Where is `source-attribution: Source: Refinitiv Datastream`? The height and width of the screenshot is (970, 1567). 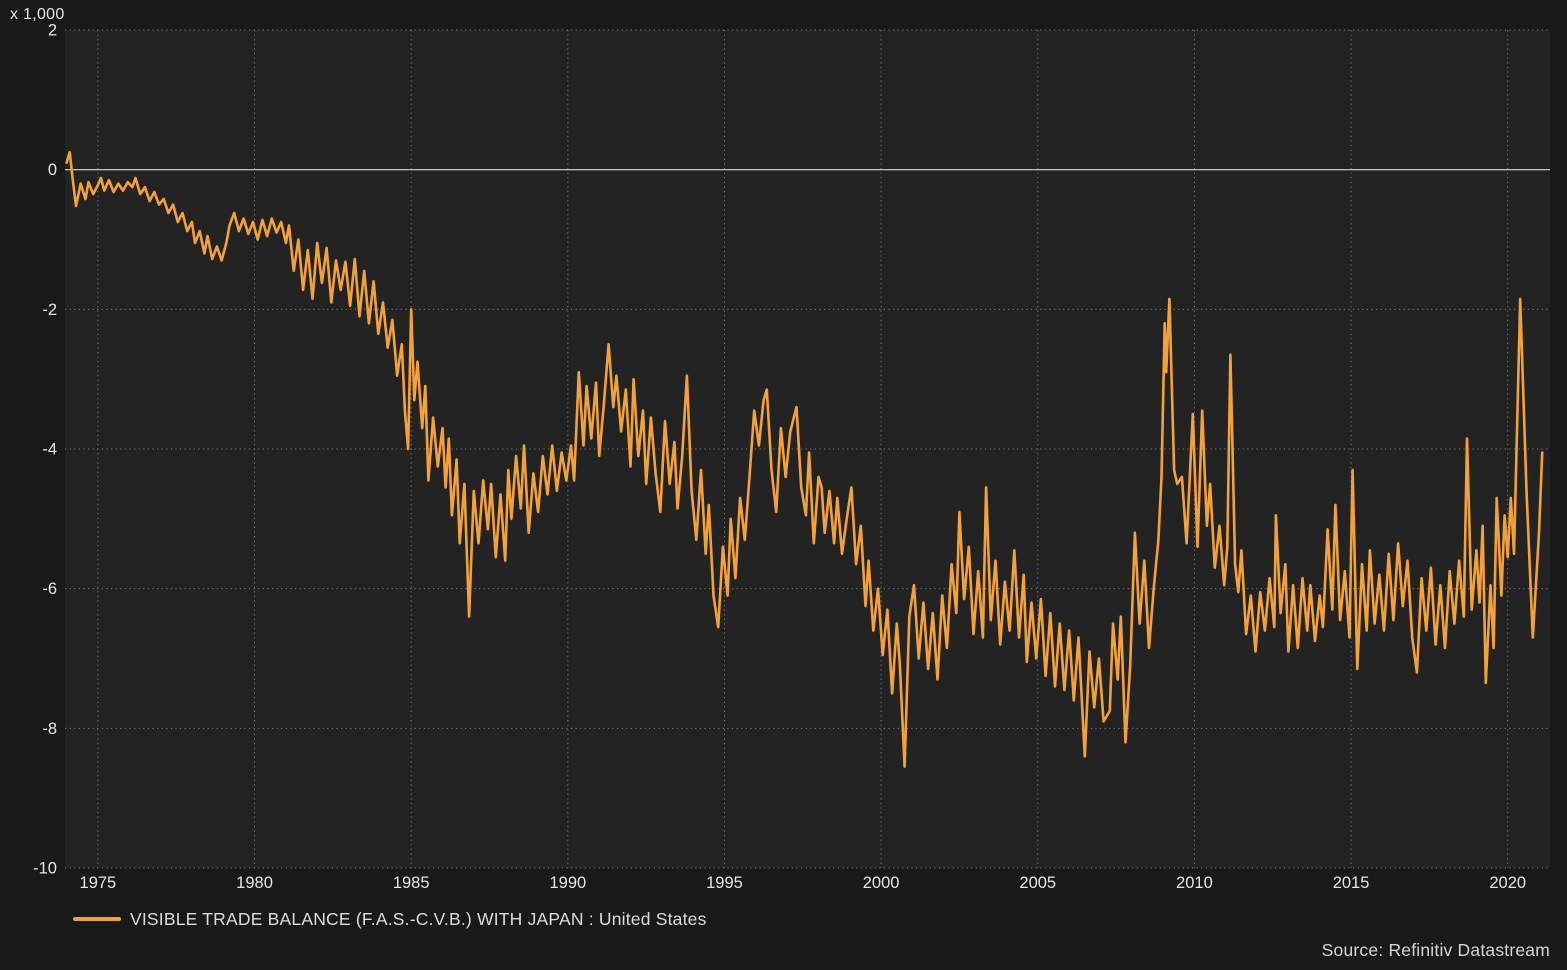 source-attribution: Source: Refinitiv Datastream is located at coordinates (1435, 950).